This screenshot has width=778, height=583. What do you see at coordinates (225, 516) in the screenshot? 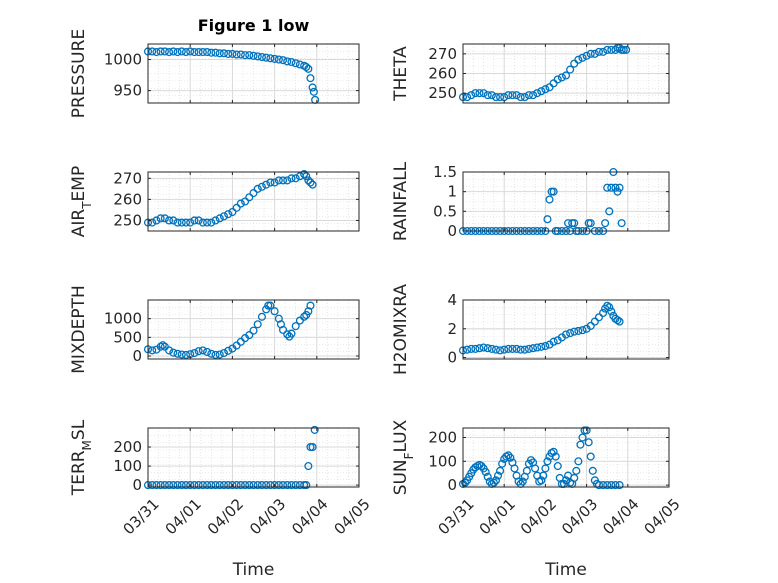
I see `x-tick-label: 04/02` at bounding box center [225, 516].